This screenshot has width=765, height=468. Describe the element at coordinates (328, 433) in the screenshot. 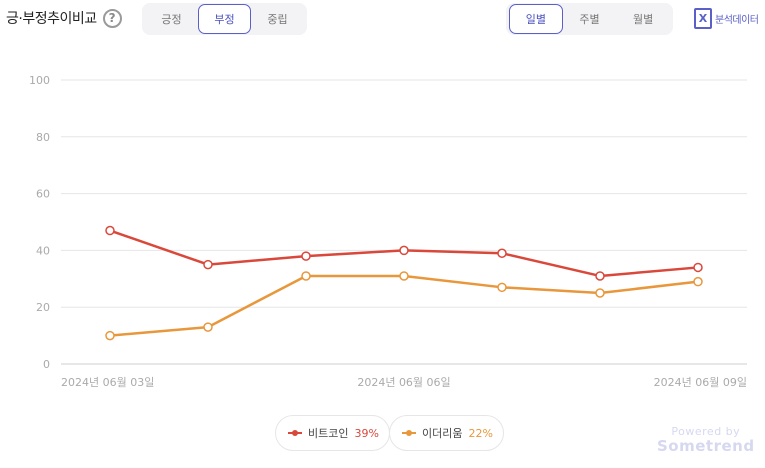

I see `legend-label: 비트코인` at that location.